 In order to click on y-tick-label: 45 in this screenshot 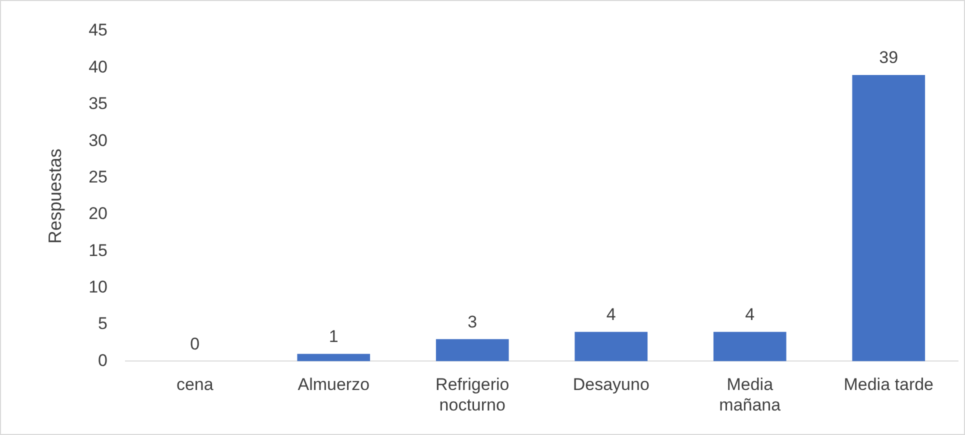, I will do `click(98, 30)`.